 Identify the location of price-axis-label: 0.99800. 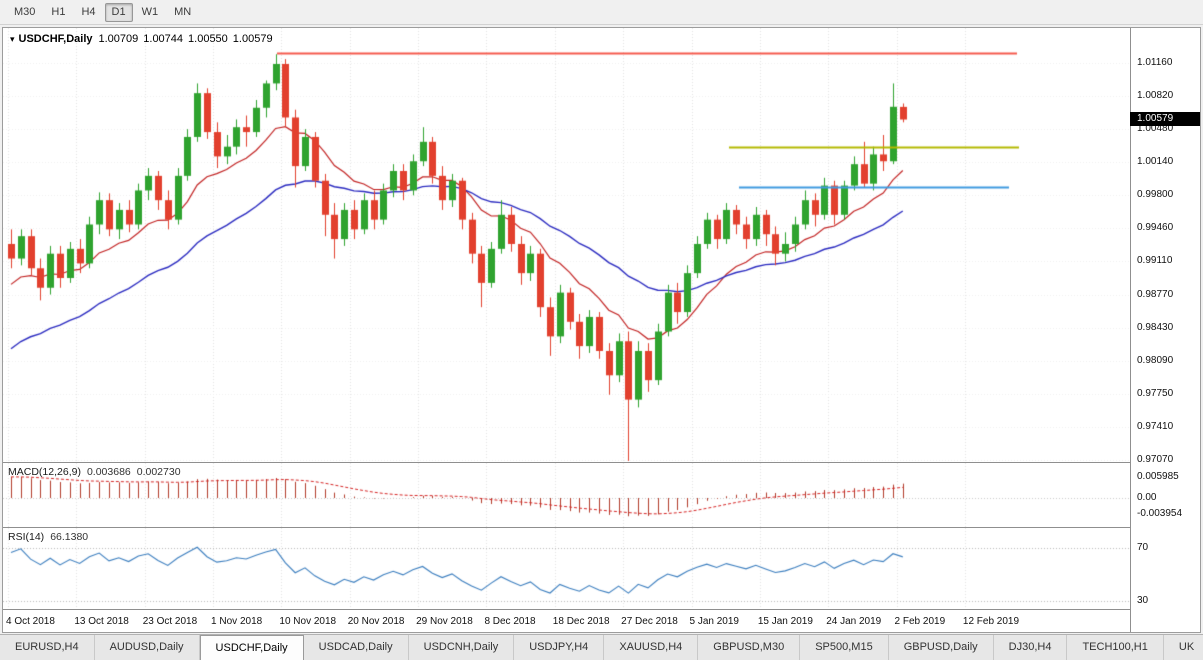
(1155, 195).